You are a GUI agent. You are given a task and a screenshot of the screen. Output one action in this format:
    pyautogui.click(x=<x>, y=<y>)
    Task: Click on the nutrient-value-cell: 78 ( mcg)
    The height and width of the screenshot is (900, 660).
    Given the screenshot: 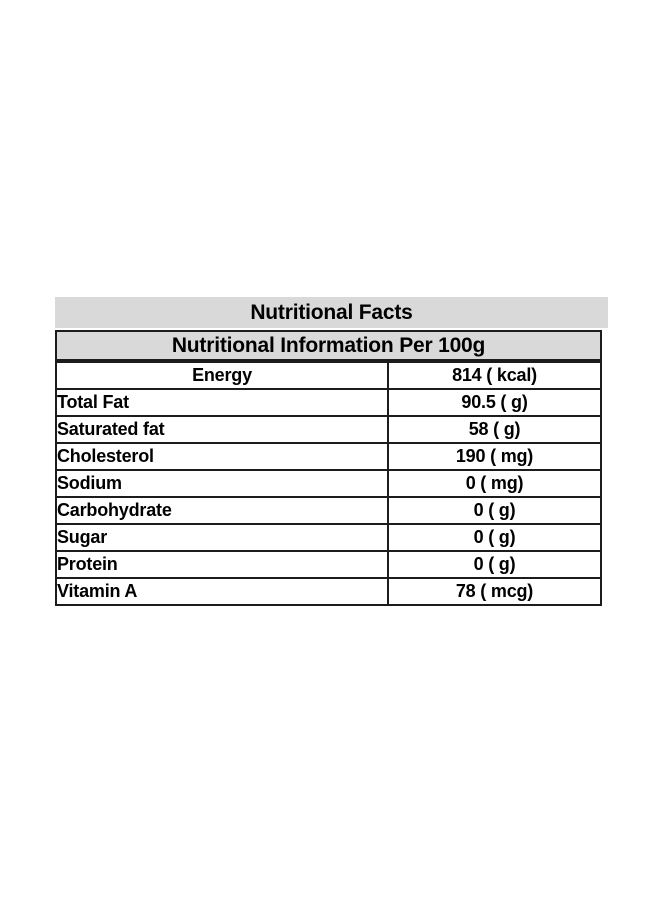 What is the action you would take?
    pyautogui.click(x=494, y=591)
    